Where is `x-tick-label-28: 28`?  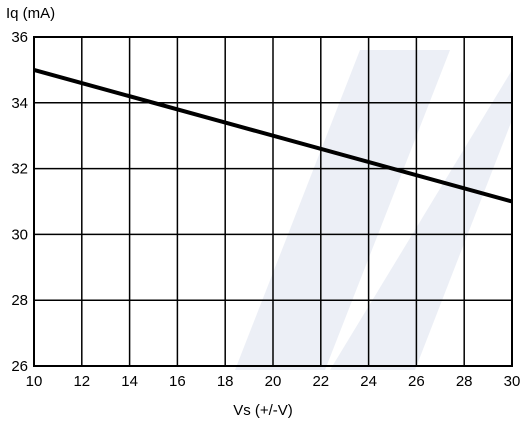
x-tick-label-28: 28 is located at coordinates (464, 381).